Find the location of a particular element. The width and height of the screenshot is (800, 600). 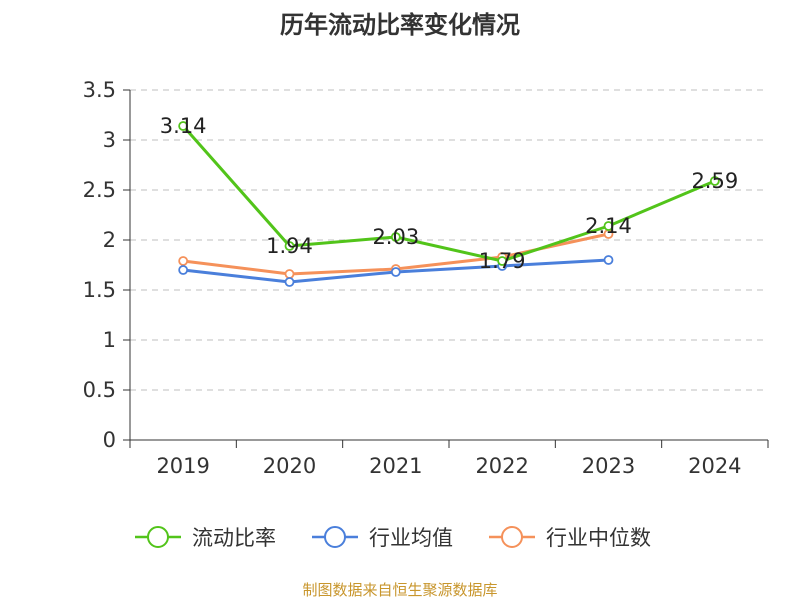

y-tick-label: 0 is located at coordinates (109, 440).